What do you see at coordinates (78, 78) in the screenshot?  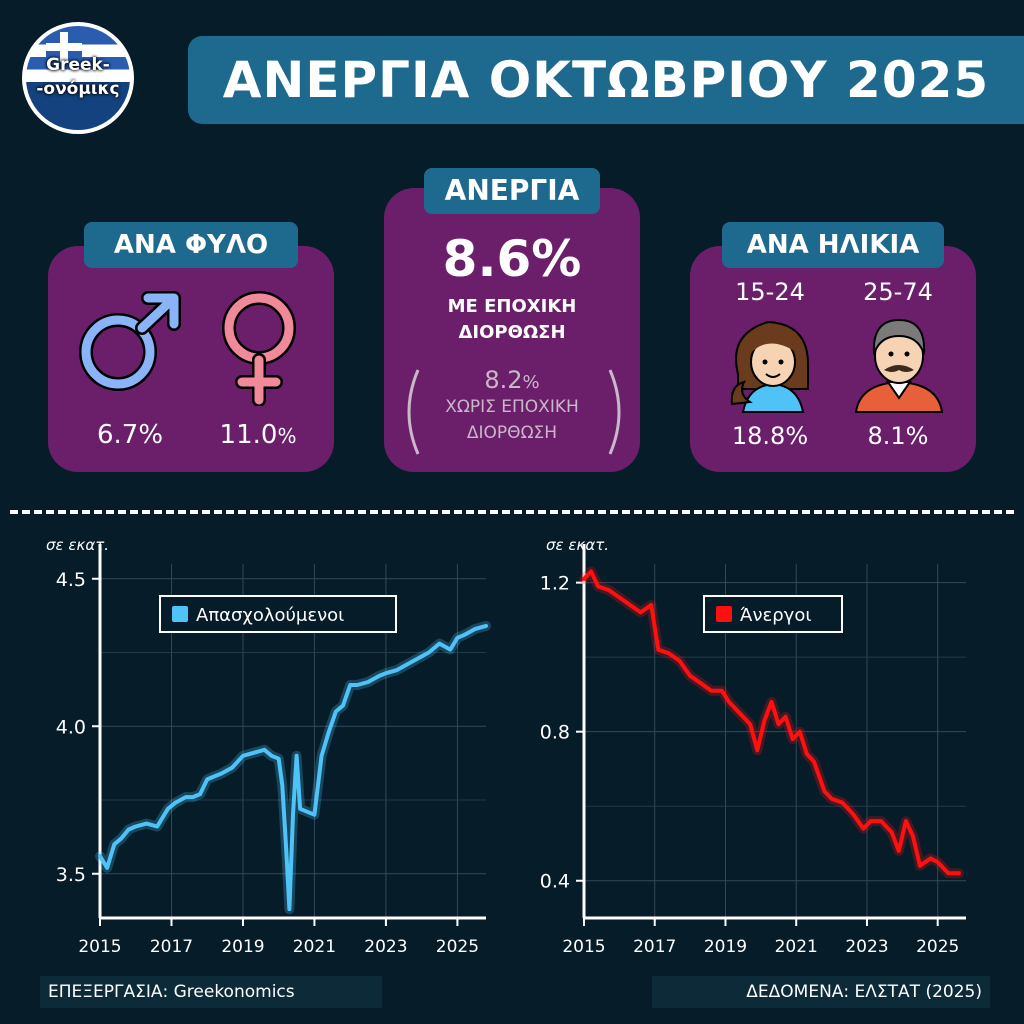 I see `greekonomics-logo: Greek- -ονόμικς` at bounding box center [78, 78].